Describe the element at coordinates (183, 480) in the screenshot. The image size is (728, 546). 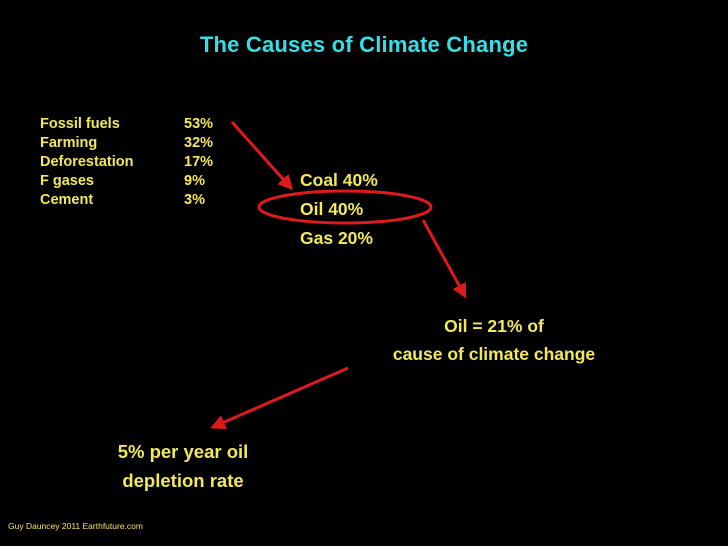
I see `depletion-line-2: depletion rate` at that location.